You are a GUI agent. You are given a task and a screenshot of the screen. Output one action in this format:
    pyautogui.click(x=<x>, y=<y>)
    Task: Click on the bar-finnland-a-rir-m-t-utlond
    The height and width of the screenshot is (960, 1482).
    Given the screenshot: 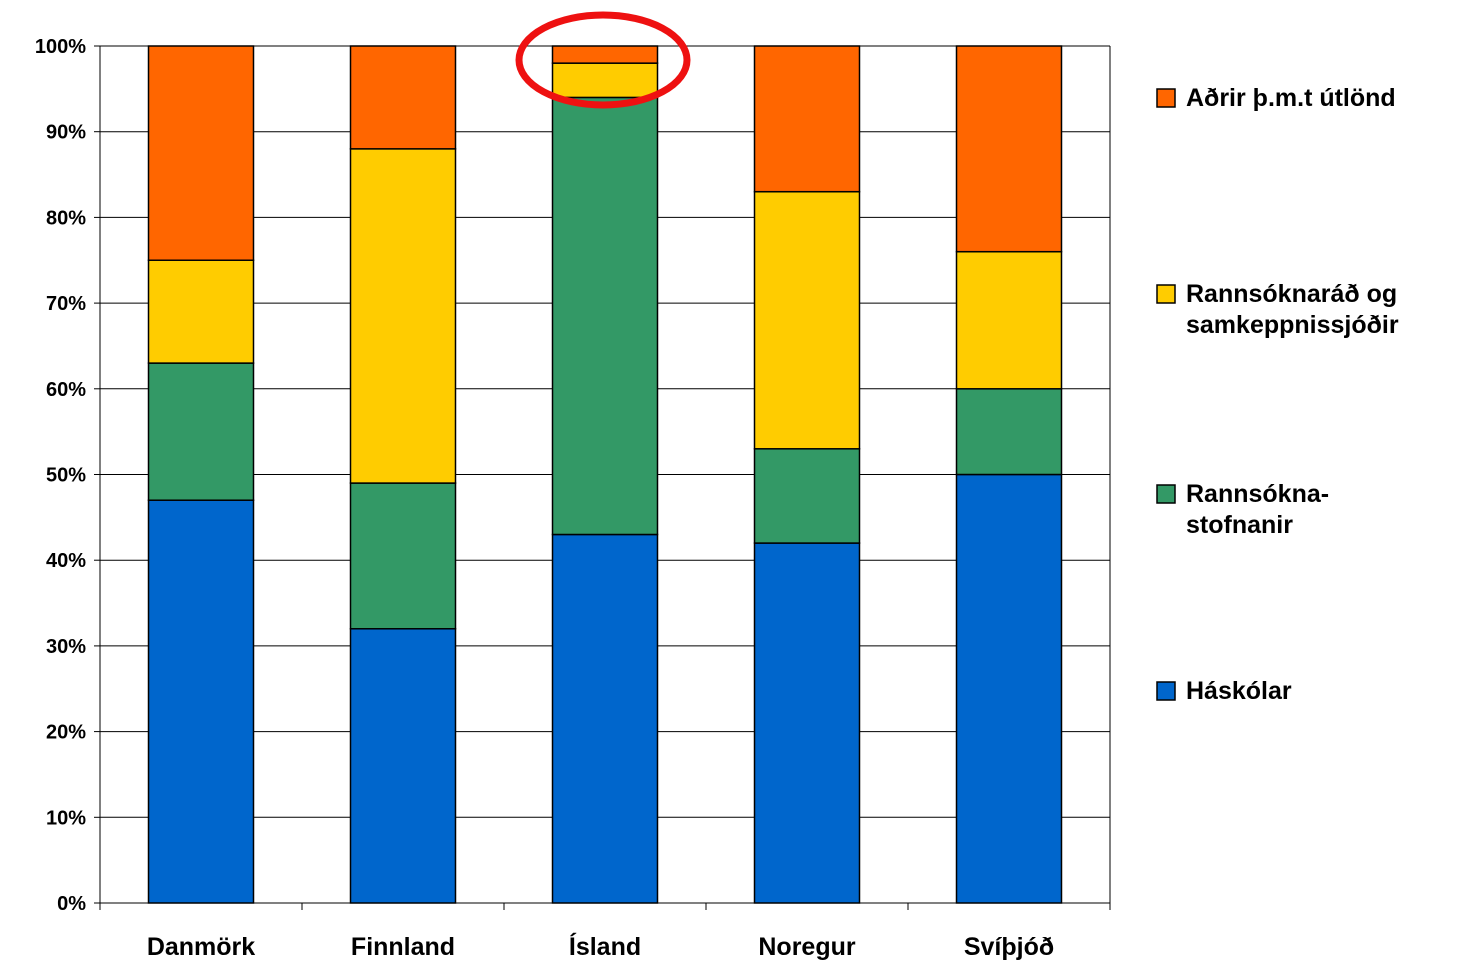 What is the action you would take?
    pyautogui.click(x=403, y=97)
    